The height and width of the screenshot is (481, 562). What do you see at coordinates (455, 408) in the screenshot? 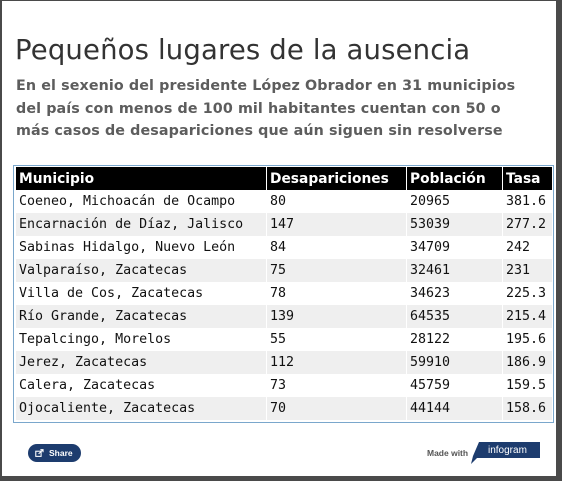
I see `cell-poblacion: 44144` at bounding box center [455, 408].